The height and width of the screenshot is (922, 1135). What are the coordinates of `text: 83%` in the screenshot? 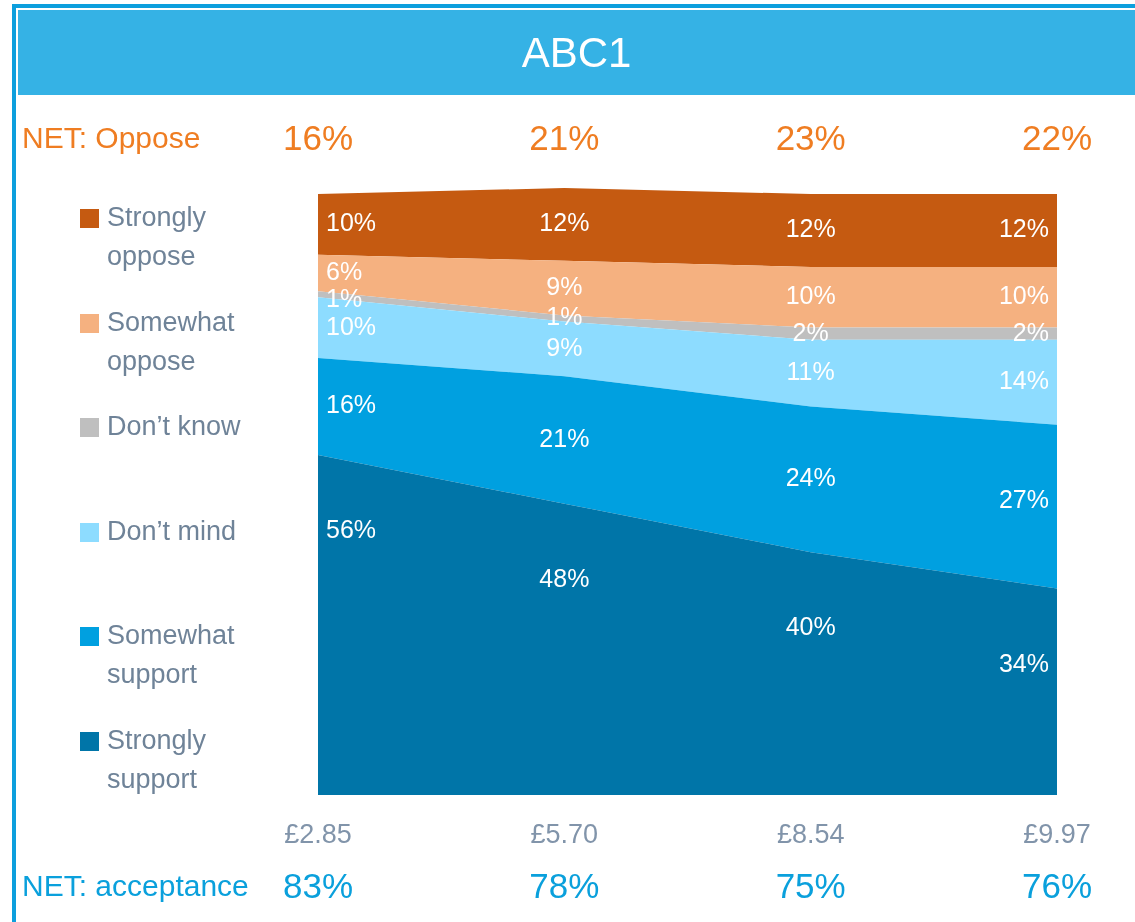 It's located at (318, 885).